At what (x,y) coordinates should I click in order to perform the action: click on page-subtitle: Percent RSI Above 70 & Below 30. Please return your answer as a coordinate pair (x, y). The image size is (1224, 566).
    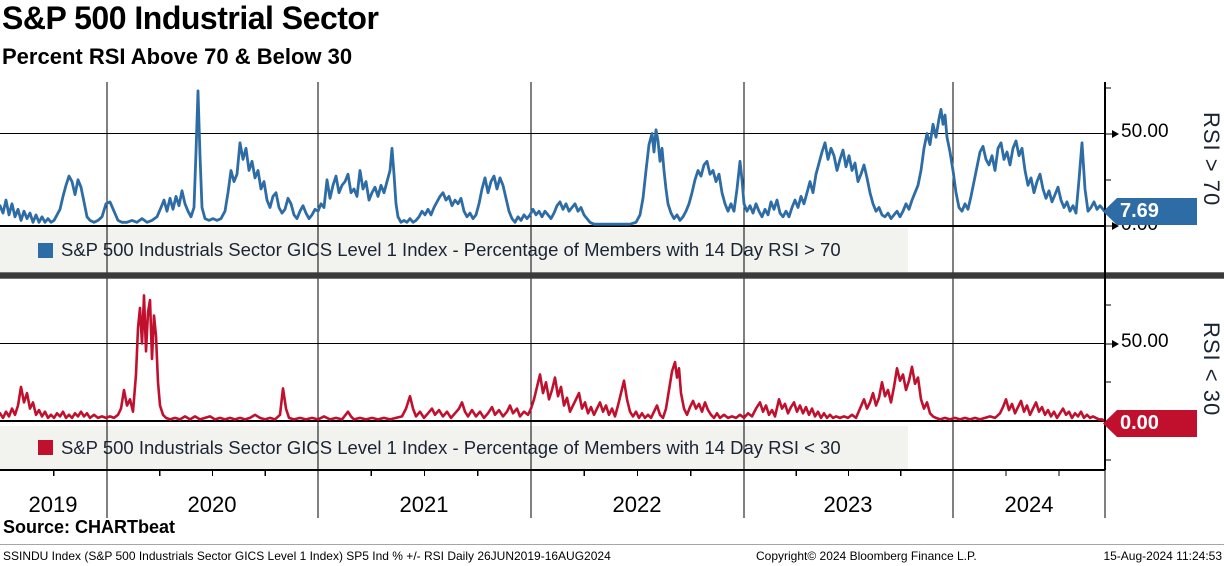
    Looking at the image, I should click on (177, 56).